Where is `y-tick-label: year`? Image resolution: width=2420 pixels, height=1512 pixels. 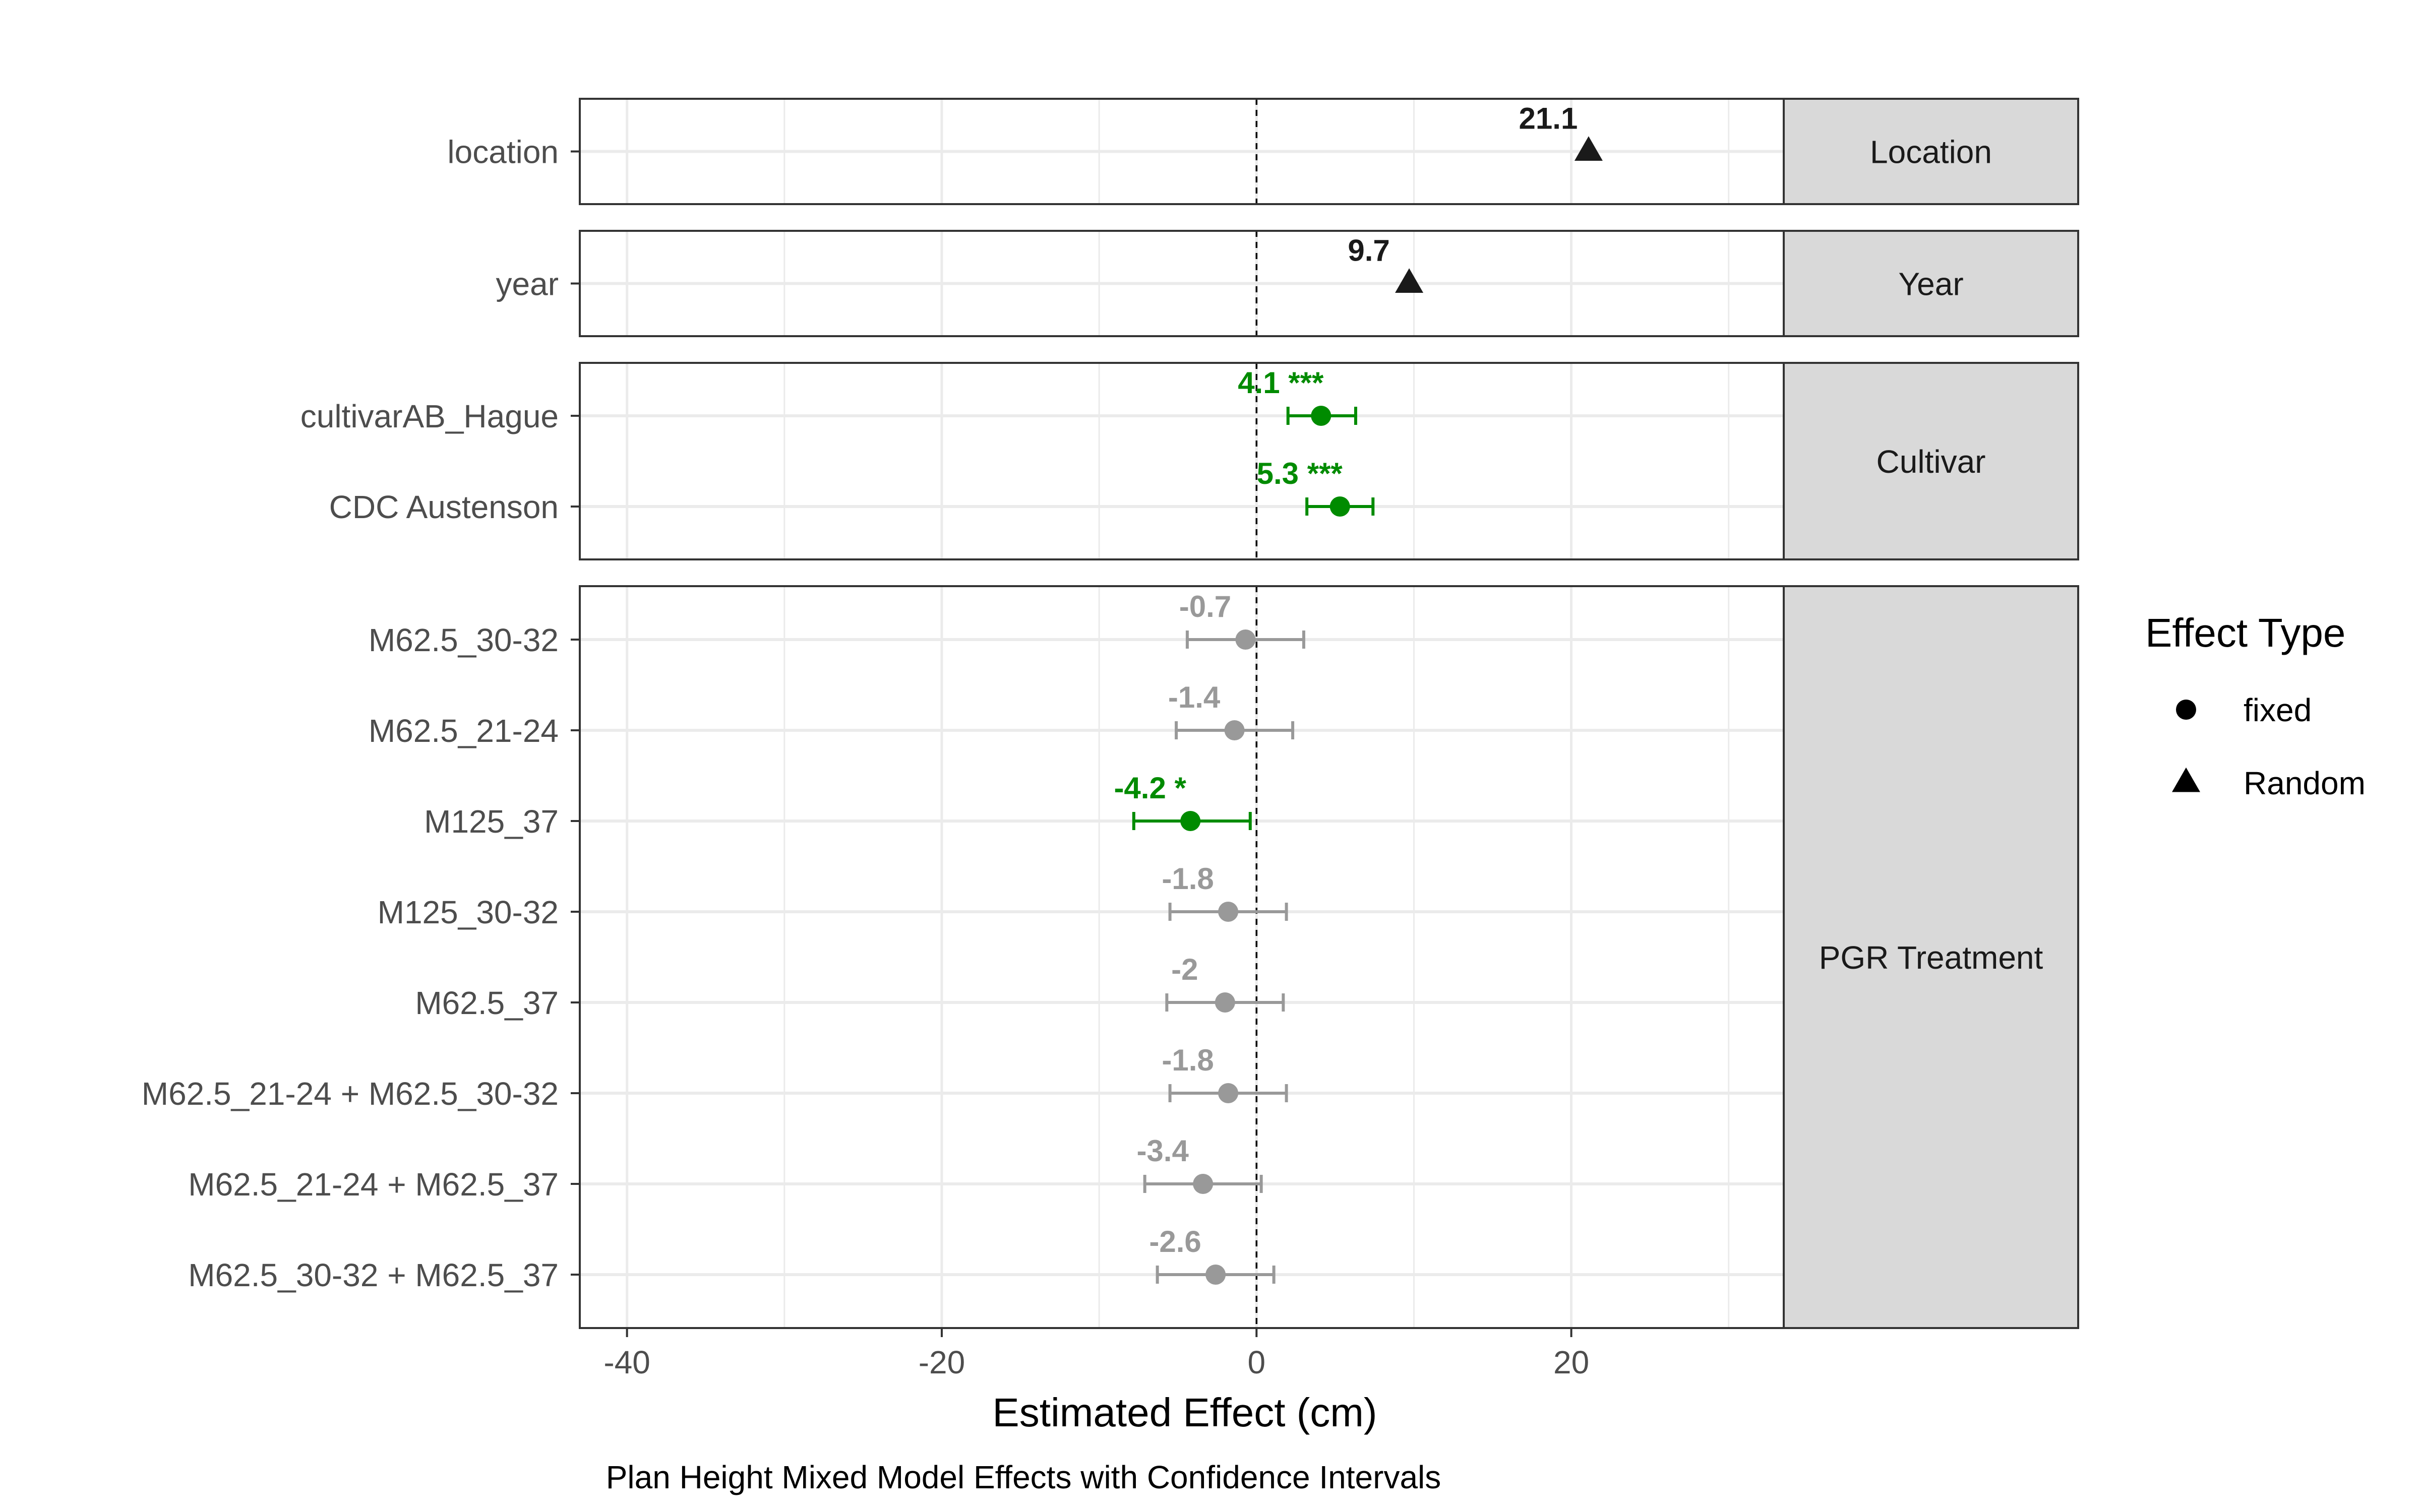 y-tick-label: year is located at coordinates (527, 284).